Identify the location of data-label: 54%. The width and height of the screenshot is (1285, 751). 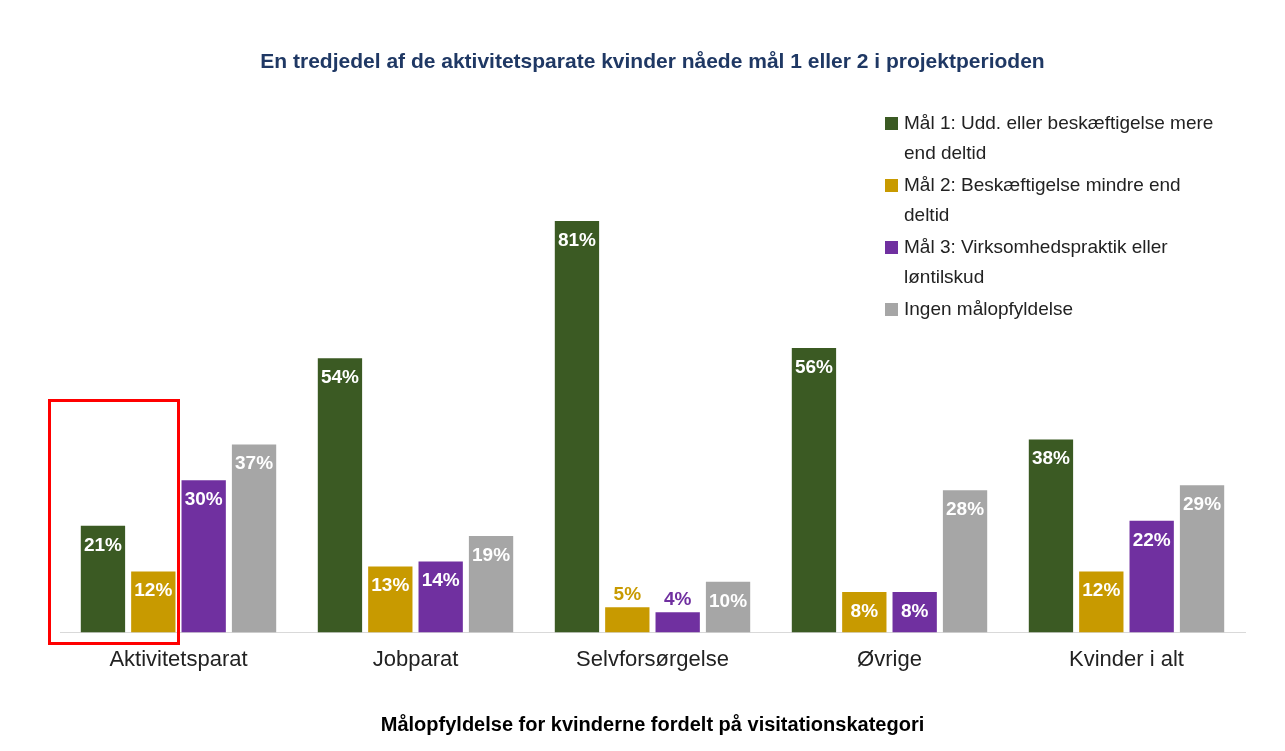
(340, 376).